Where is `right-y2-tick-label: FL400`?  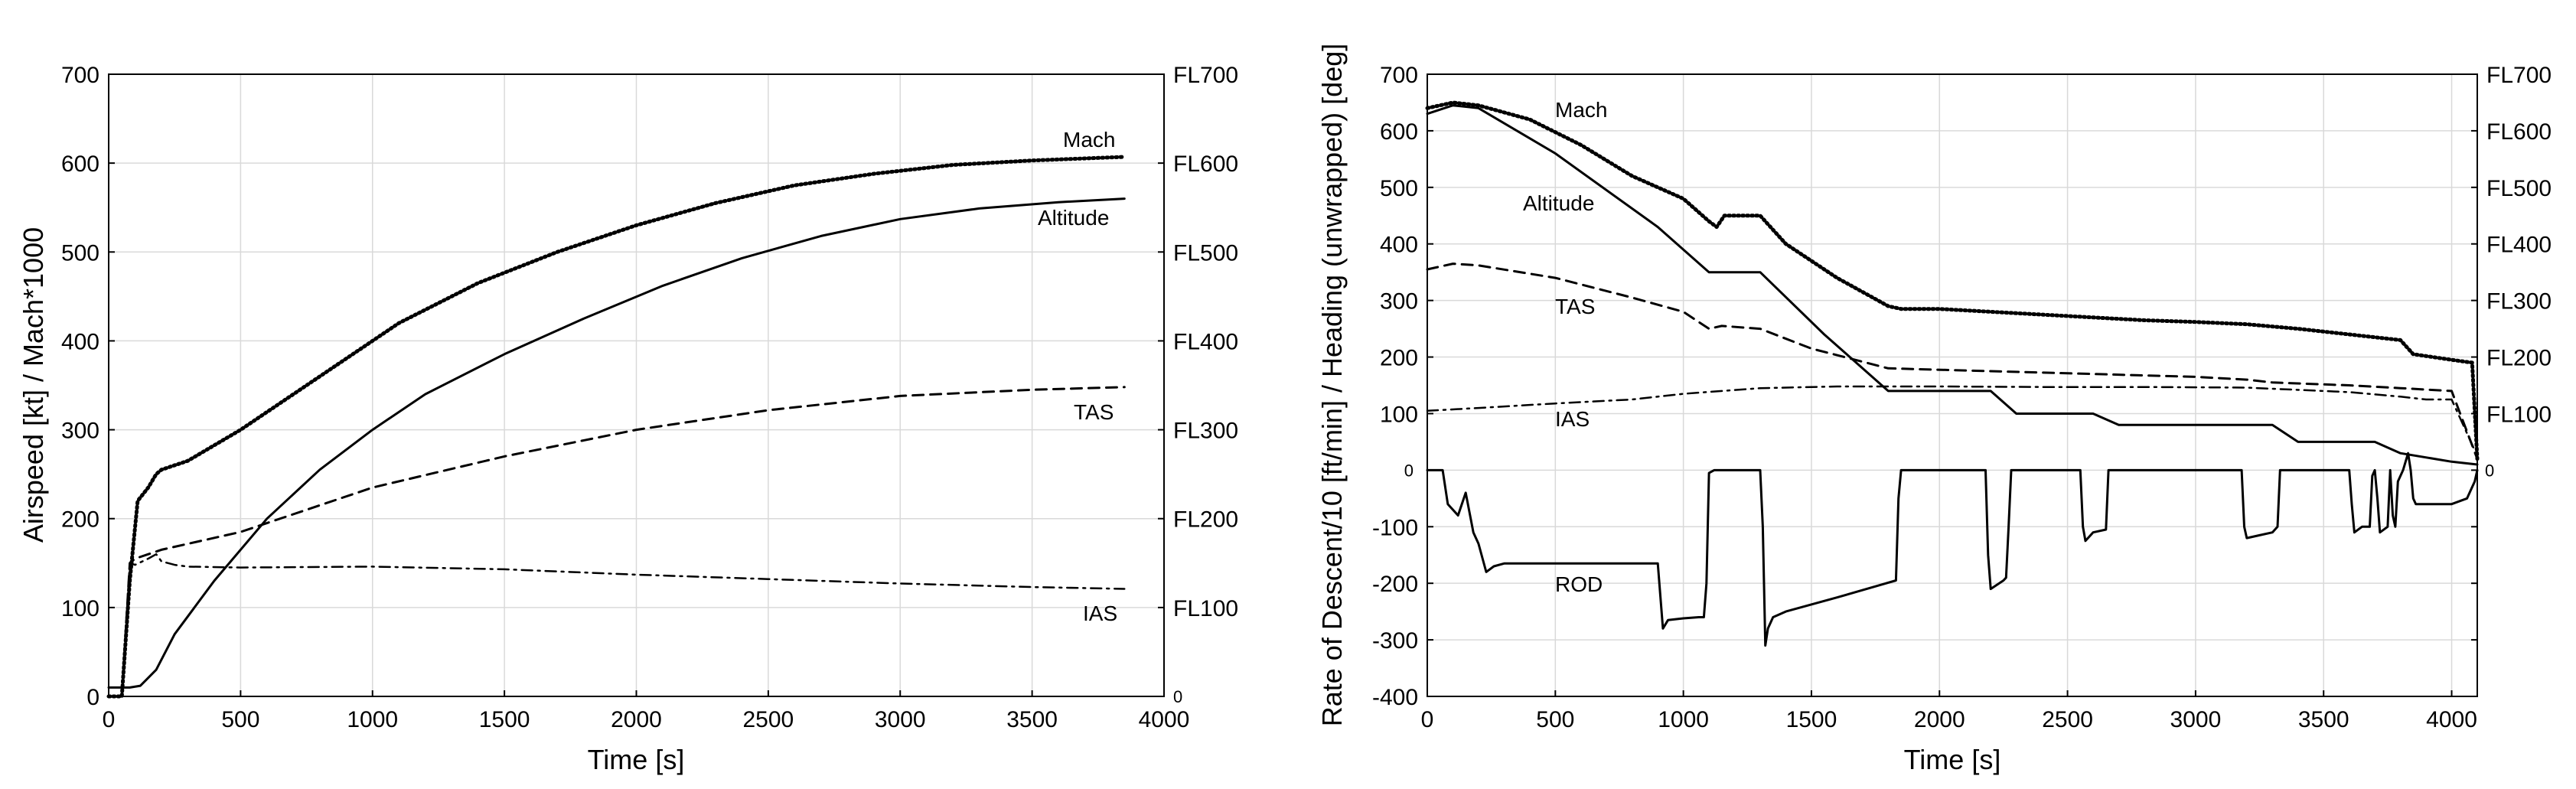 right-y2-tick-label: FL400 is located at coordinates (2519, 246).